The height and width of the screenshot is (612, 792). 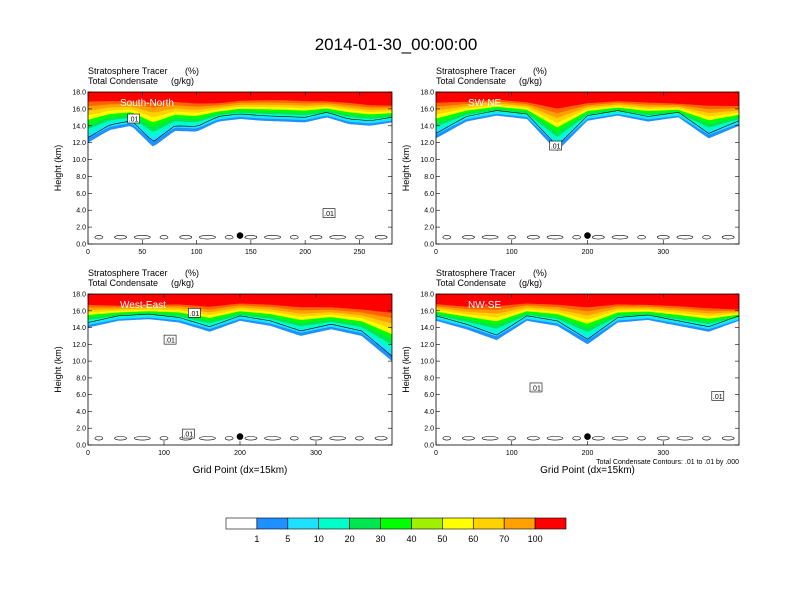 I want to click on panel-title: West-East, so click(x=143, y=305).